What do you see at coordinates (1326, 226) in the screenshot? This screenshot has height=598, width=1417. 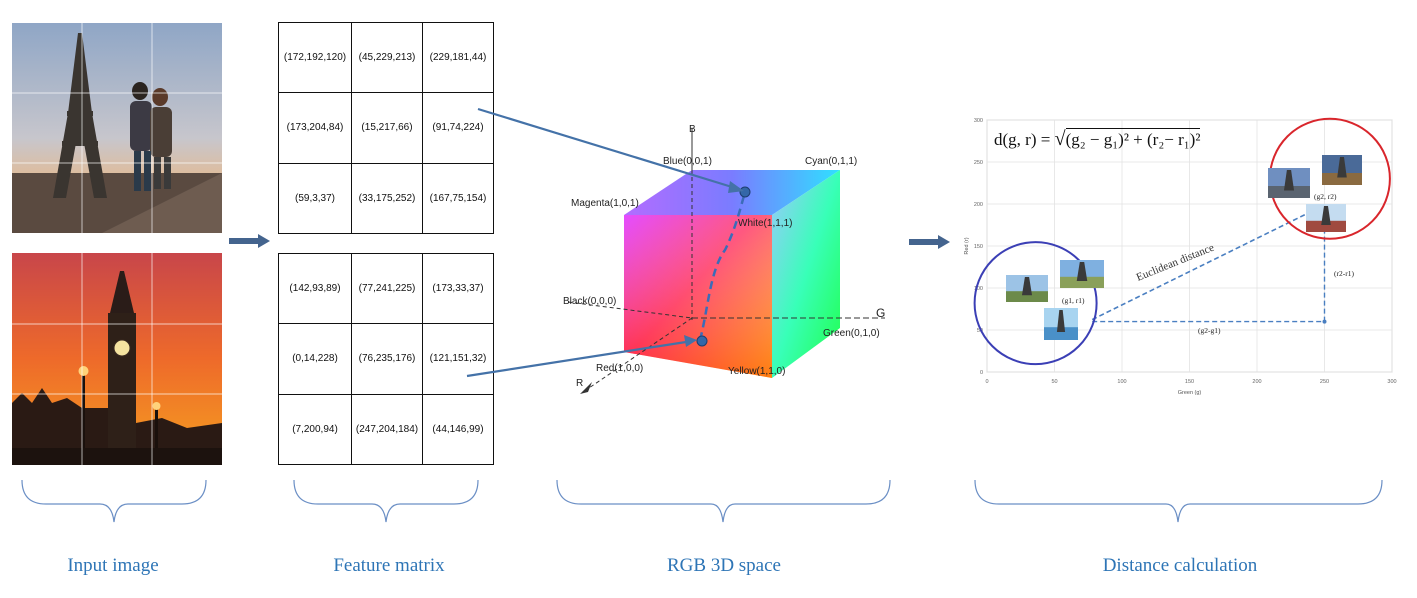 I see `thumb-bigben-3-ground` at bounding box center [1326, 226].